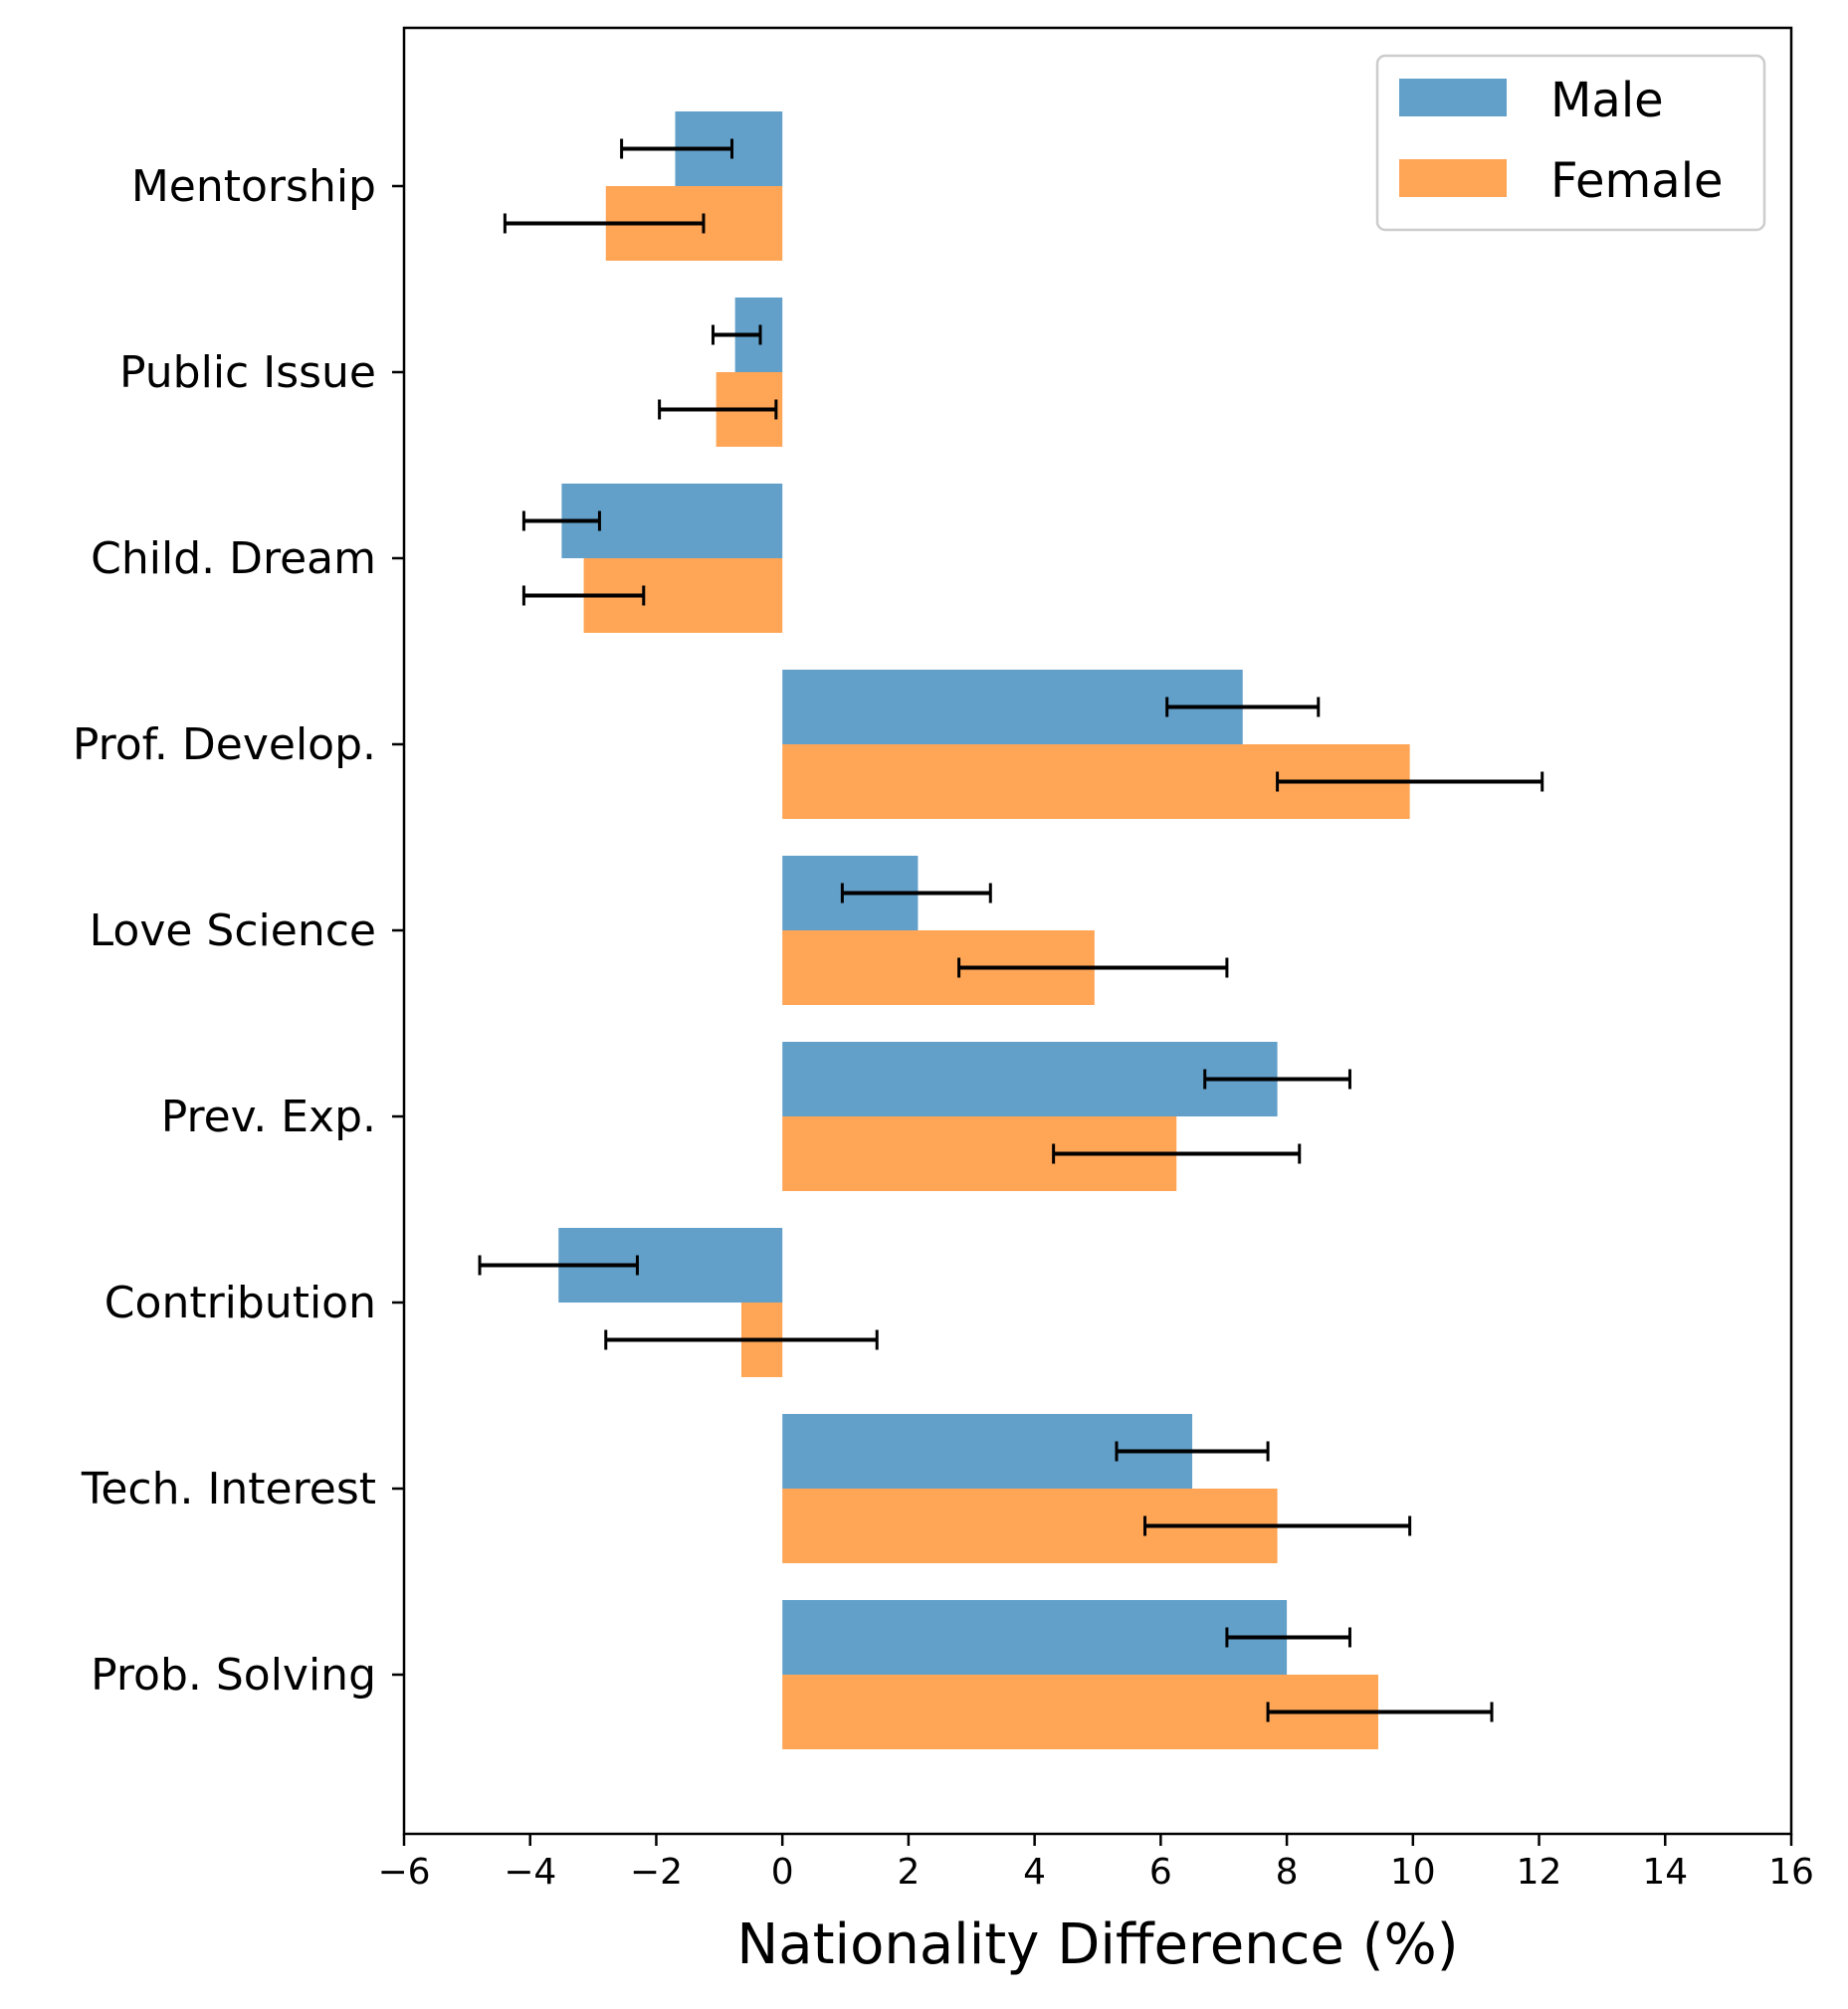 The height and width of the screenshot is (2009, 1848). I want to click on ytick-label-love-science: Love Science, so click(233, 930).